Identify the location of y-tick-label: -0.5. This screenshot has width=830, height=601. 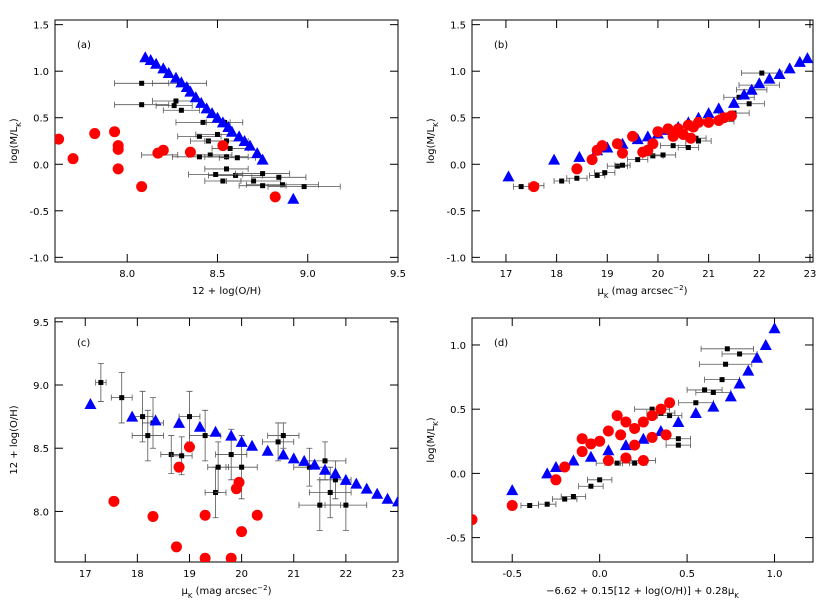
(39, 212).